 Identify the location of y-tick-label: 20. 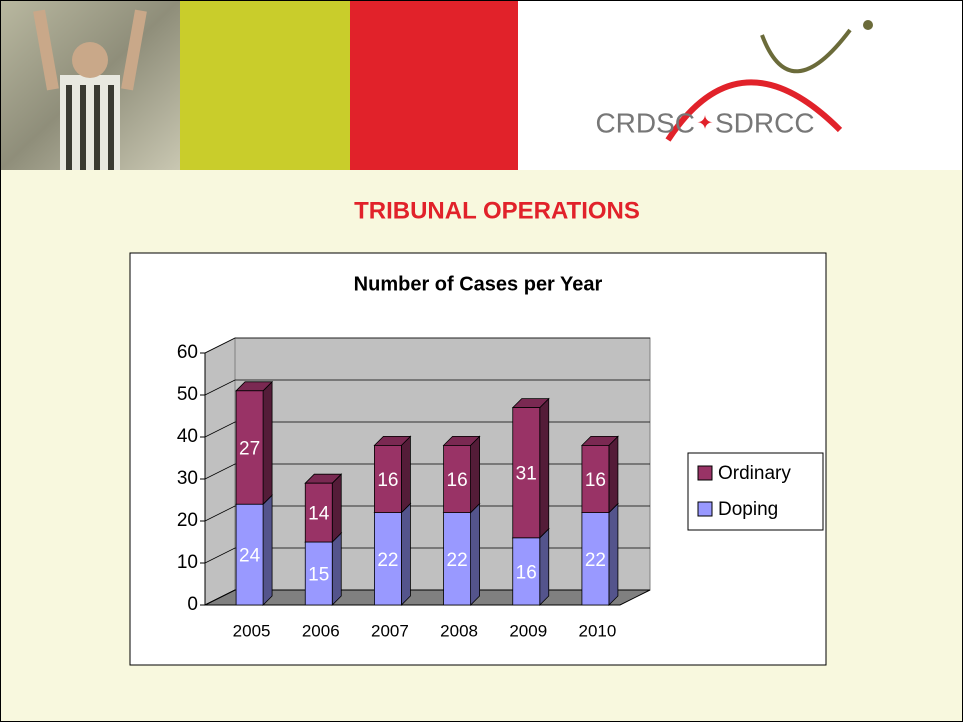
(187, 520).